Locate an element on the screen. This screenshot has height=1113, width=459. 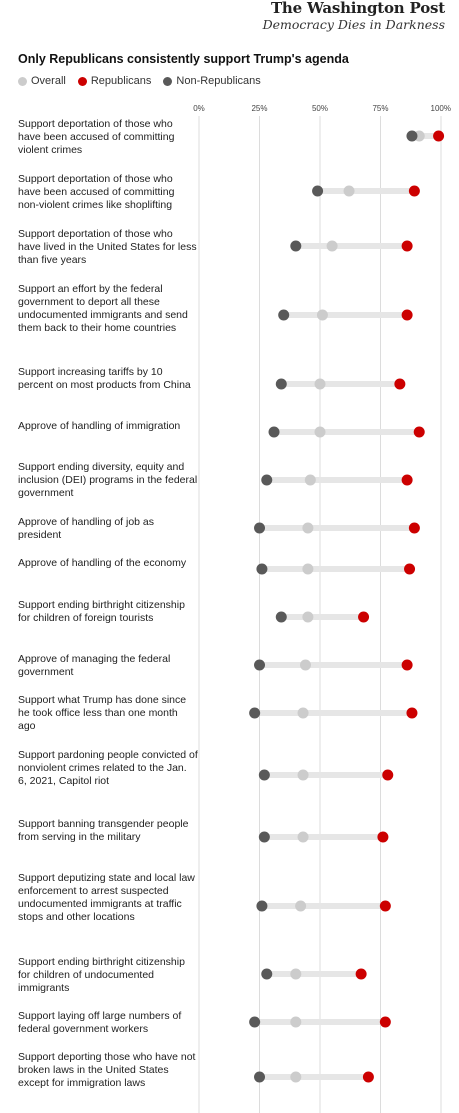
legend-item-overall: Overall is located at coordinates (42, 81).